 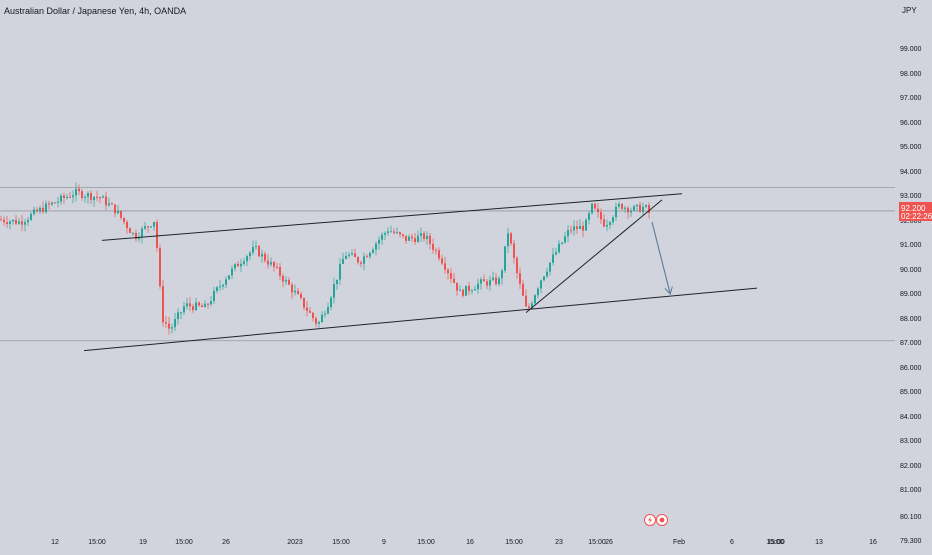 What do you see at coordinates (911, 245) in the screenshot?
I see `y-tick-label: 91.000` at bounding box center [911, 245].